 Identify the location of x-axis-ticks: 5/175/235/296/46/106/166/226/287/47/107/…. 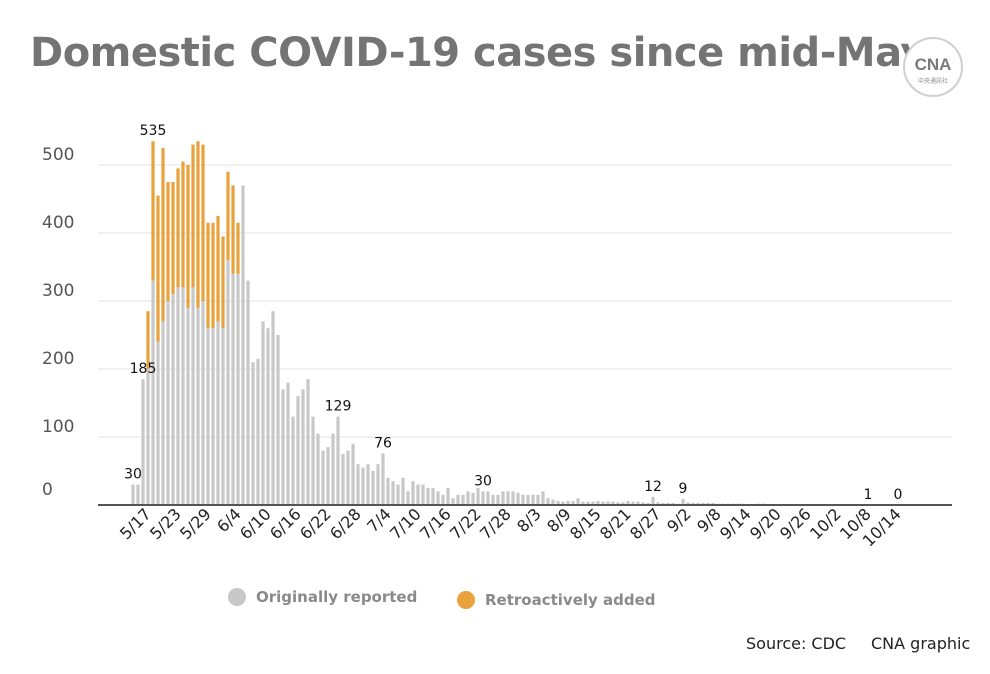
(510, 527).